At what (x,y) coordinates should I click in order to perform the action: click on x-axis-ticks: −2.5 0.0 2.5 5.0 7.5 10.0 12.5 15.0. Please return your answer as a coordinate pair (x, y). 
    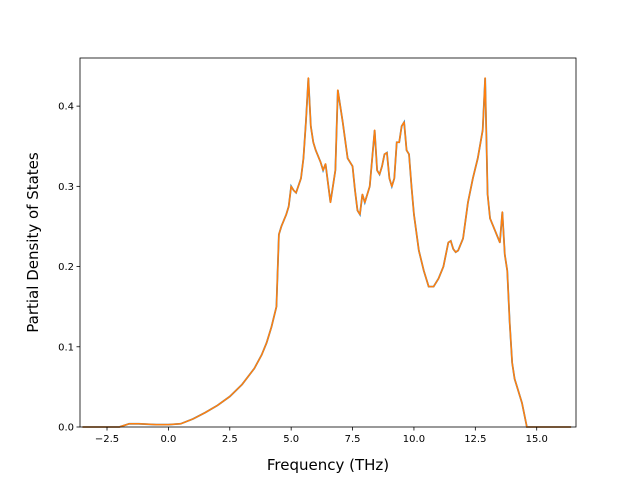
    Looking at the image, I should click on (321, 436).